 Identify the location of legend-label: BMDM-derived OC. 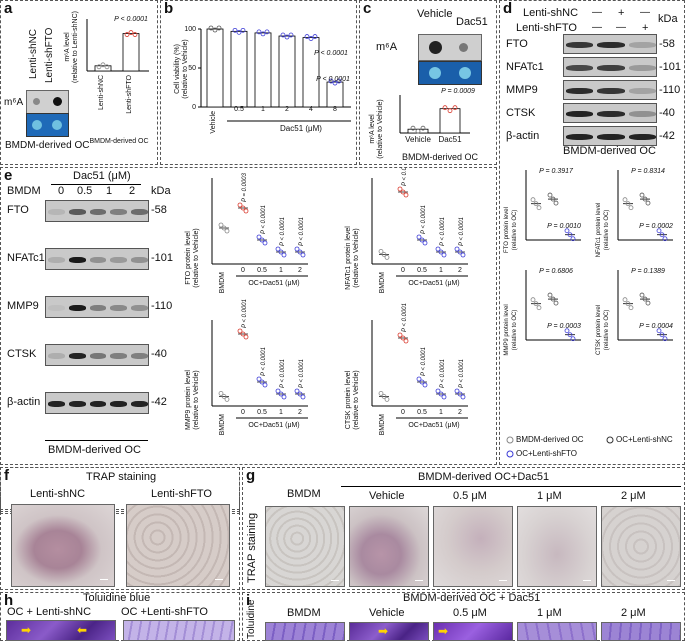
(550, 439).